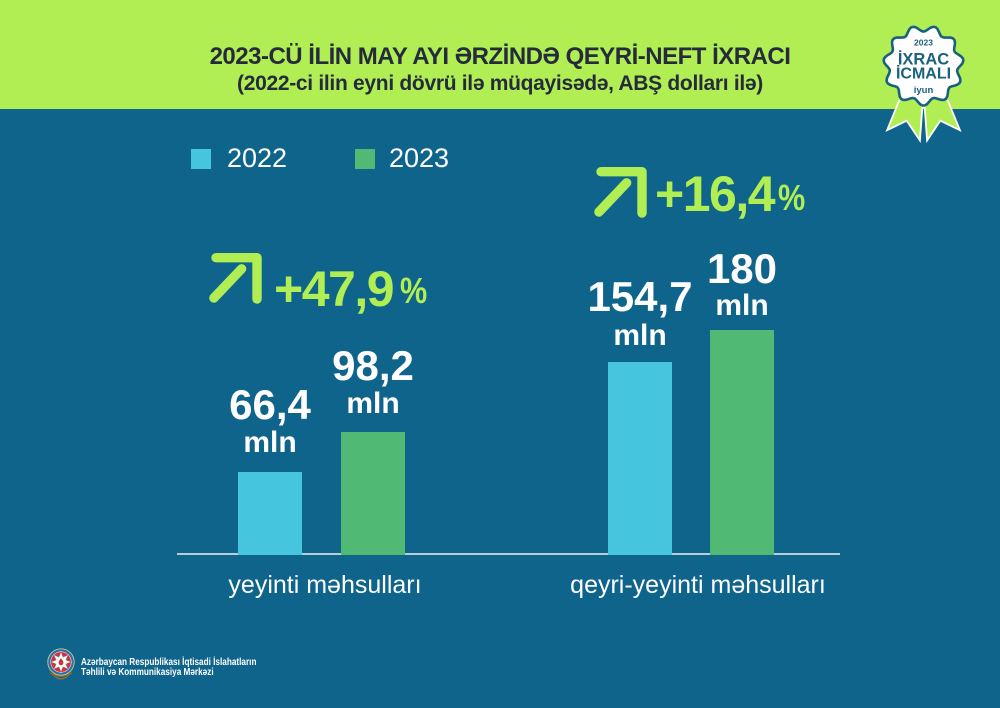 Image resolution: width=1000 pixels, height=708 pixels. What do you see at coordinates (923, 74) in the screenshot?
I see `svg-text: İCMALI` at bounding box center [923, 74].